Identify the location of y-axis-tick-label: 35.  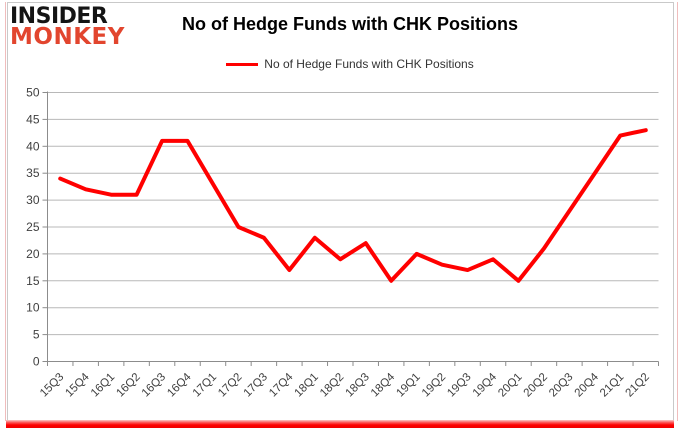
(33, 173).